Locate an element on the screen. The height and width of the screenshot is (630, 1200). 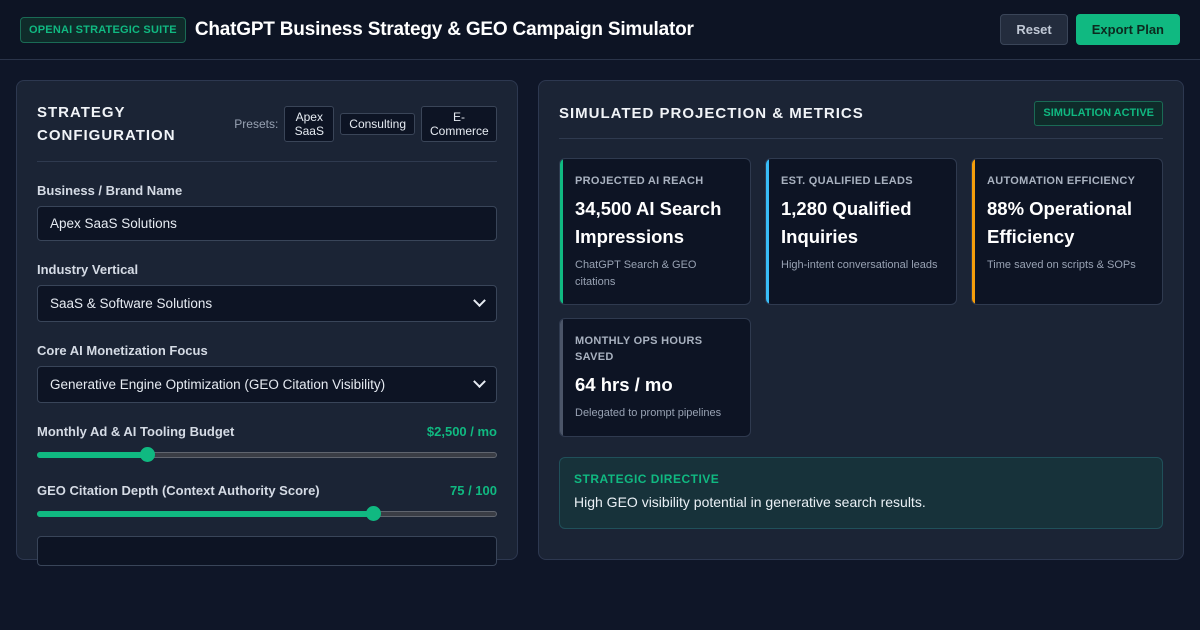
industry-select: SaaS & Software Solutions is located at coordinates (267, 303).